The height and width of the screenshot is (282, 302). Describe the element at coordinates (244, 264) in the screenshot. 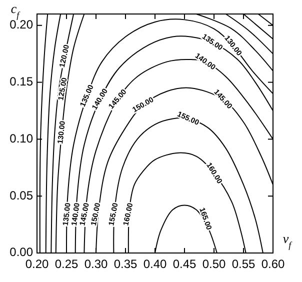

I see `x-tick-label: 0.55` at that location.